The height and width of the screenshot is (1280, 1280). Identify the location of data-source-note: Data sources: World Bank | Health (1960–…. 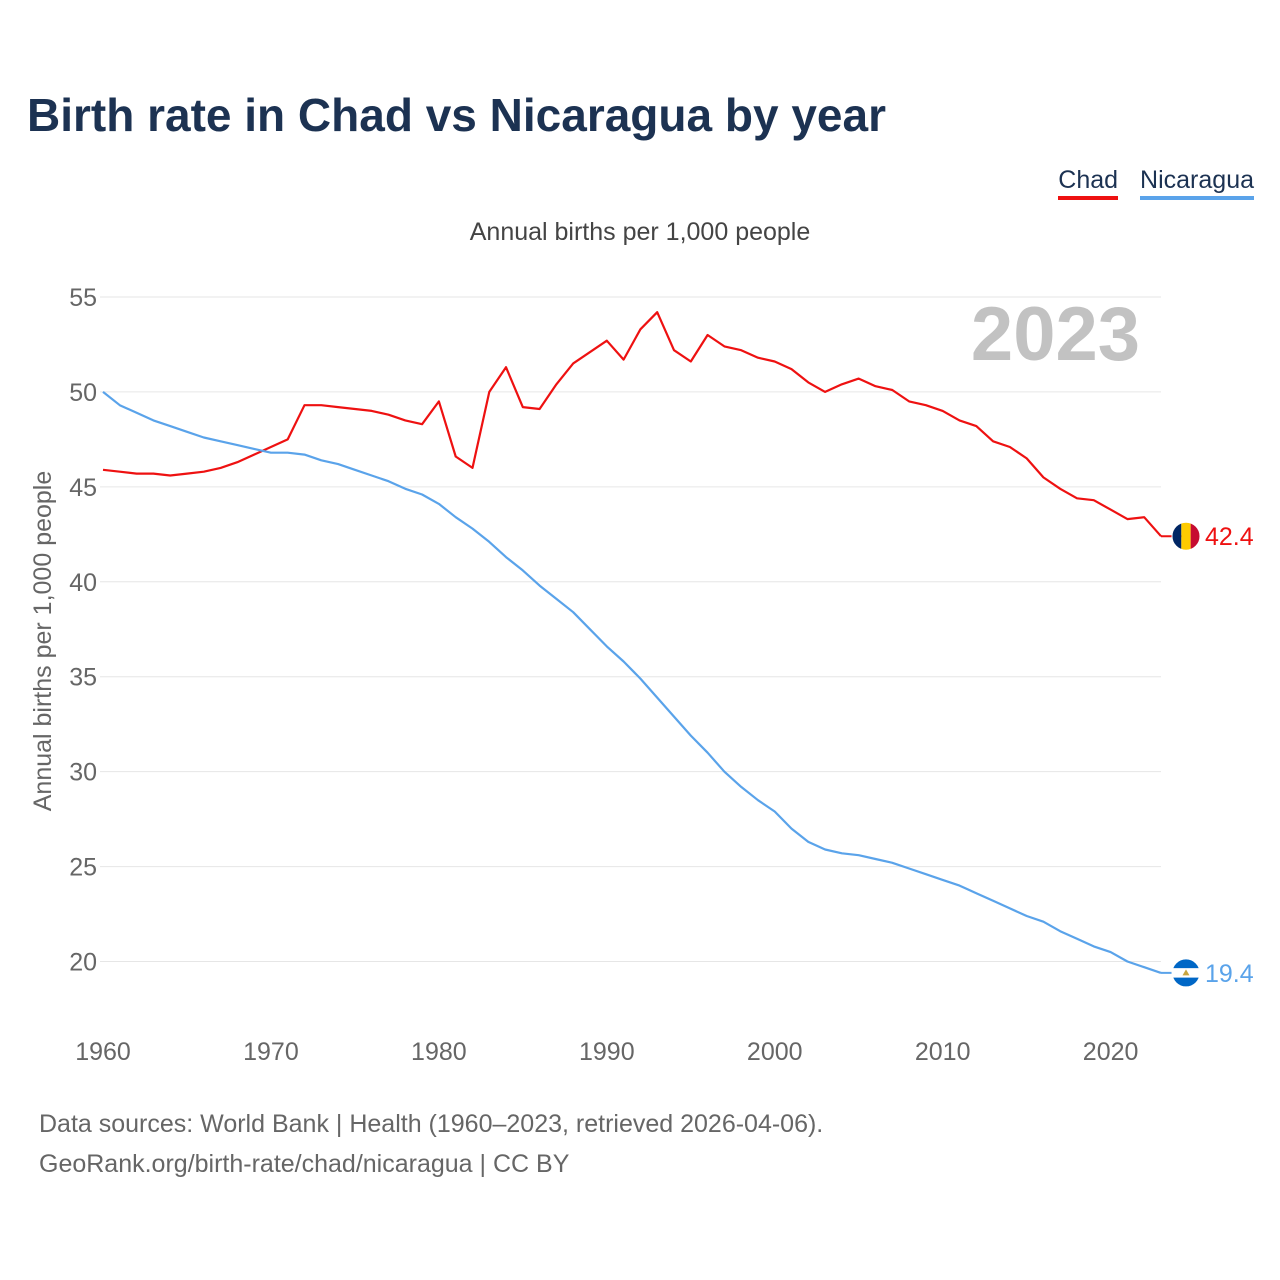
(431, 1124).